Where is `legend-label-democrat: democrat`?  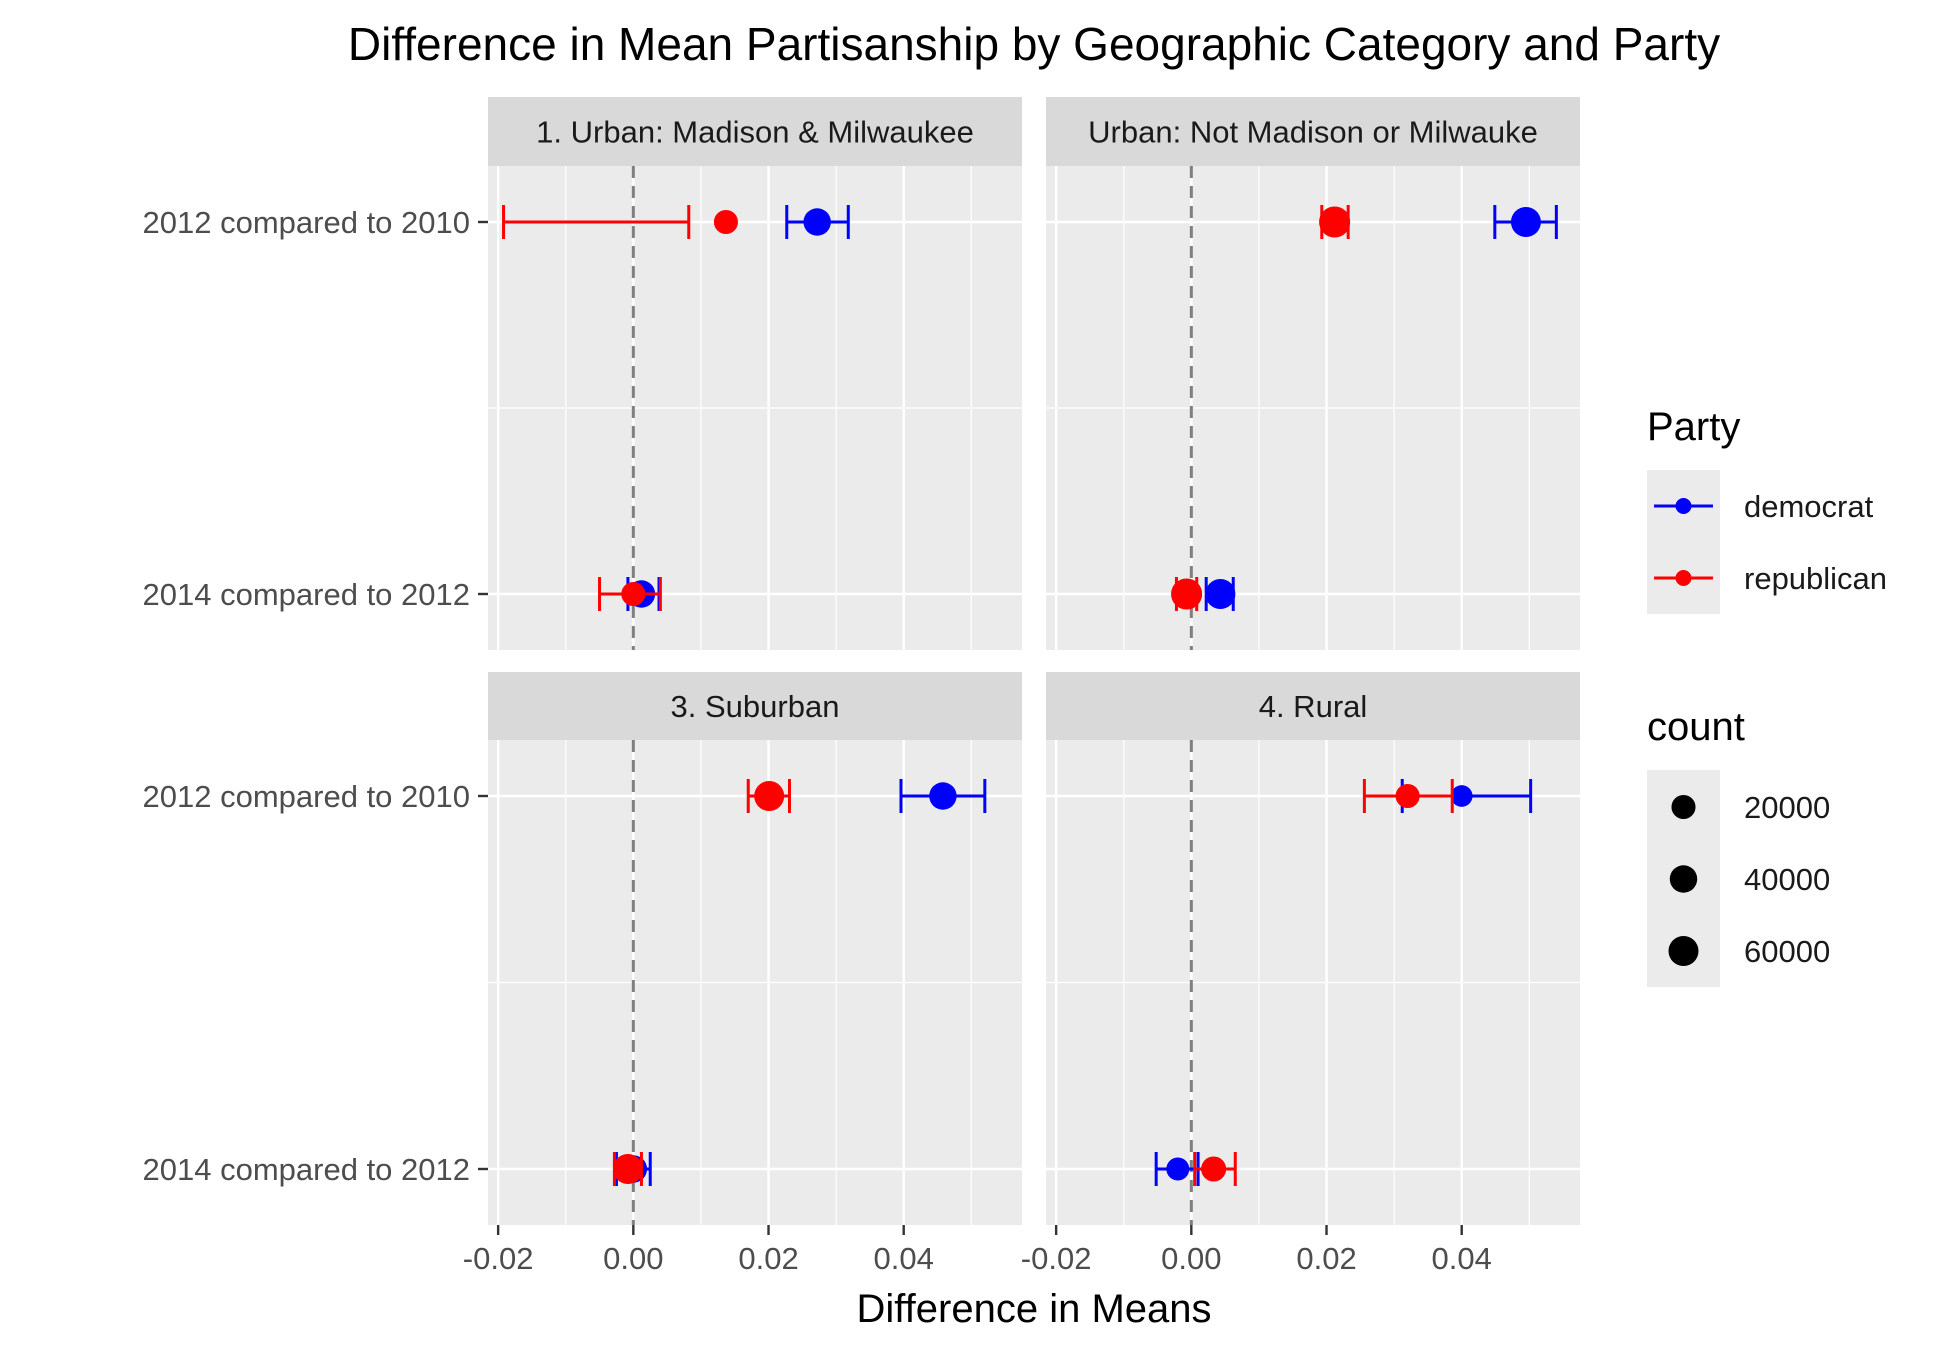 legend-label-democrat: democrat is located at coordinates (1809, 506).